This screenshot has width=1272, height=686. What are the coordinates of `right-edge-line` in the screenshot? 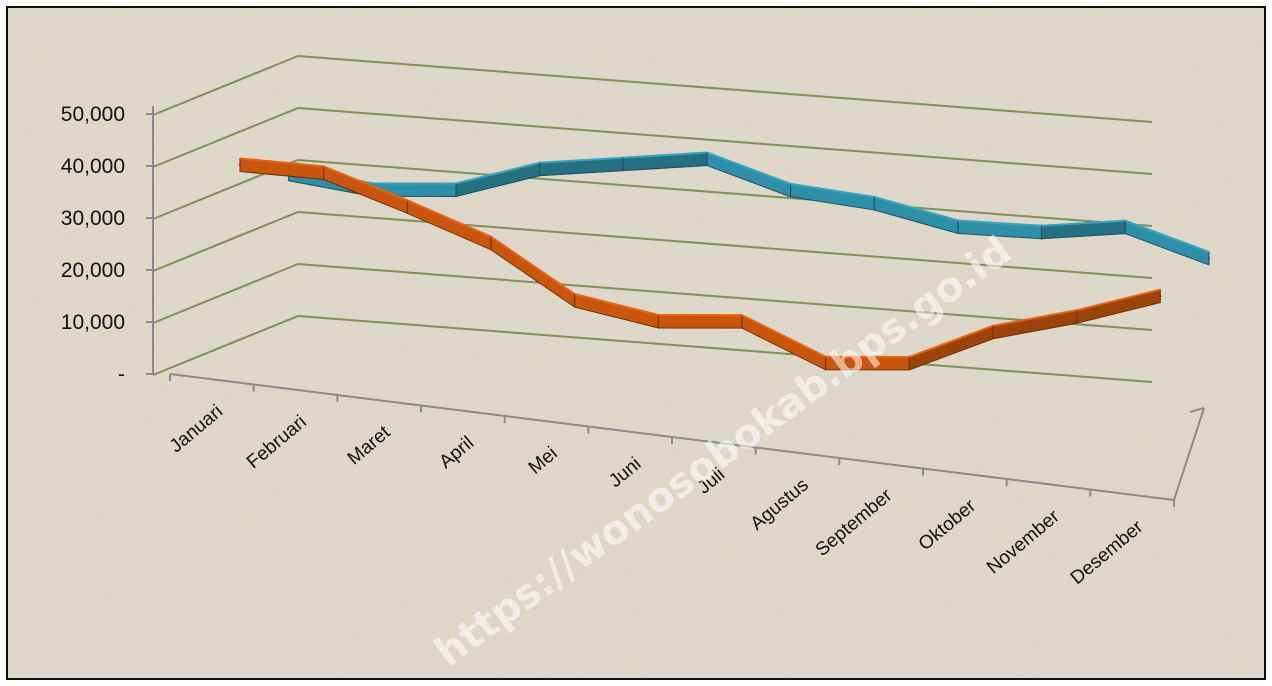 It's located at (1189, 454).